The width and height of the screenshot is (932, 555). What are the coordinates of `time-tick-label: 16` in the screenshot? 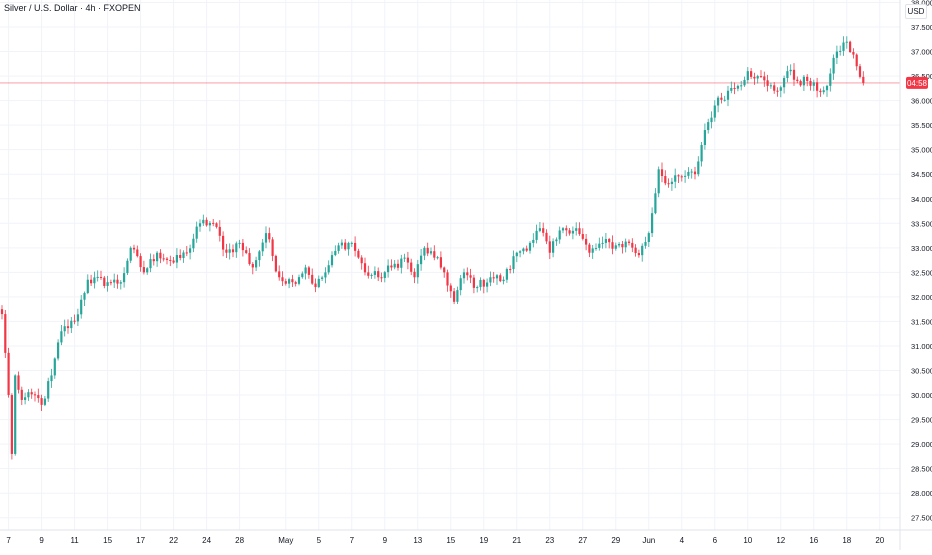 It's located at (813, 540).